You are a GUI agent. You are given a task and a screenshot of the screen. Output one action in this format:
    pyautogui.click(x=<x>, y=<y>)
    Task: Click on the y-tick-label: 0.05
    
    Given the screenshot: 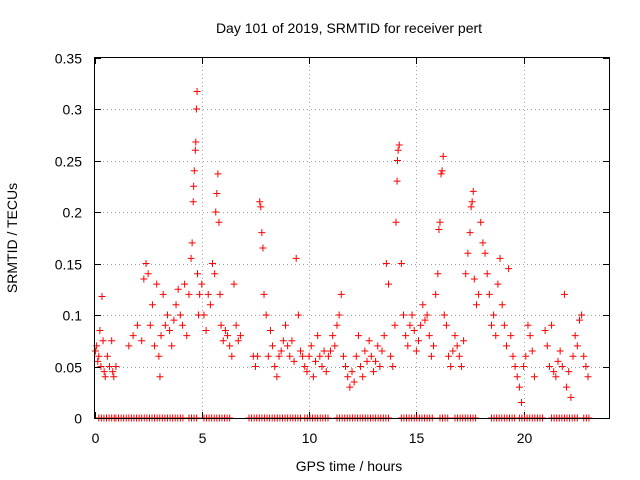 What is the action you would take?
    pyautogui.click(x=68, y=368)
    